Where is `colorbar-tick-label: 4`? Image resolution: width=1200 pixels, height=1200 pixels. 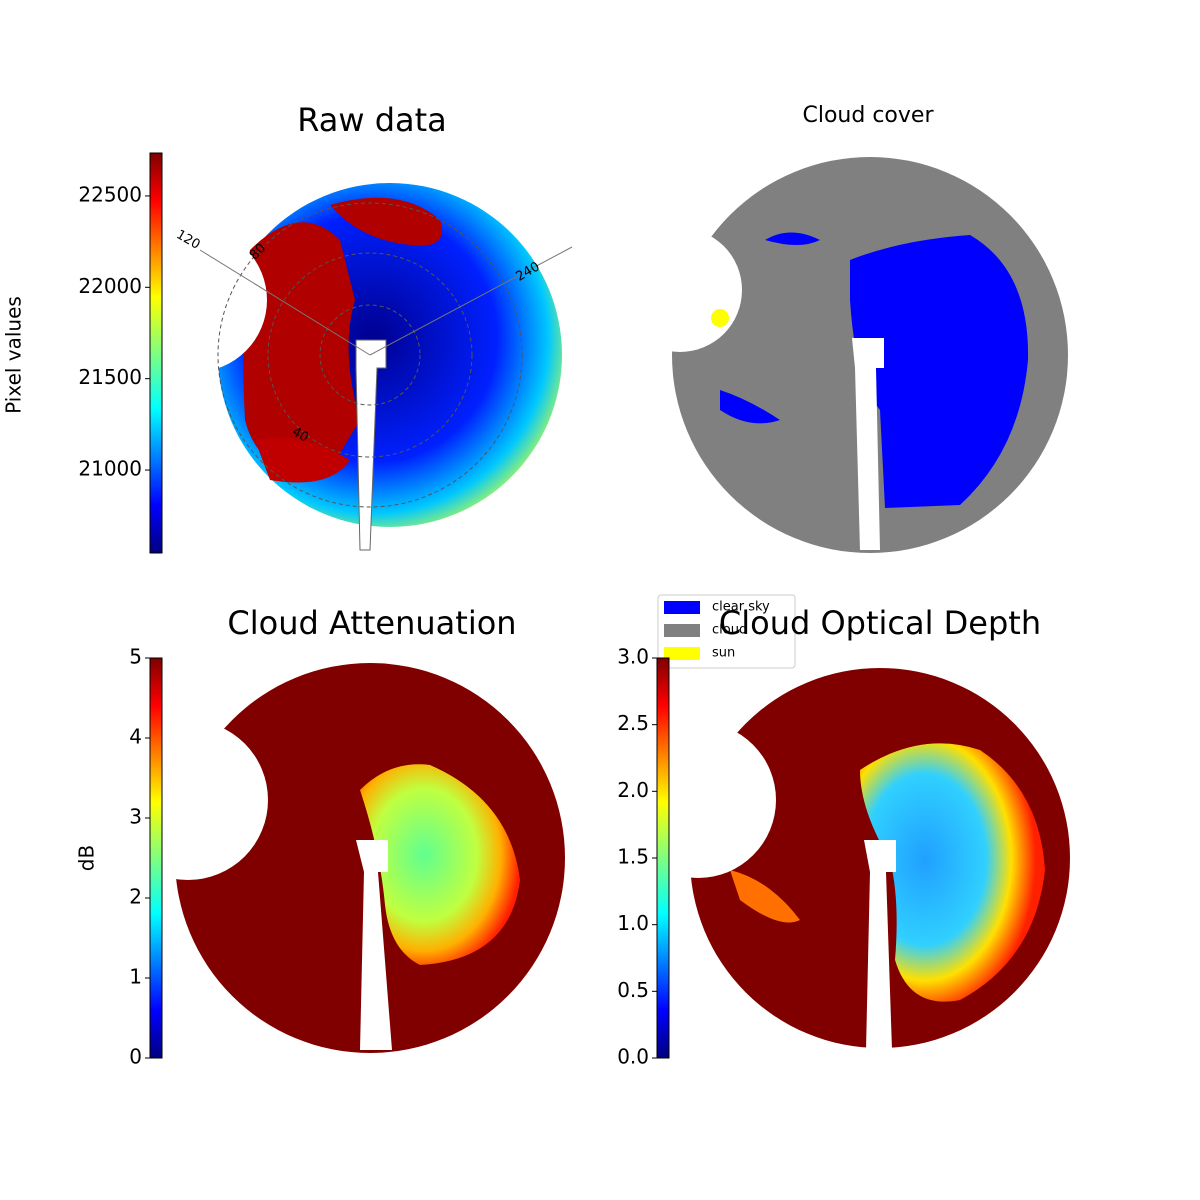
colorbar-tick-label: 4 is located at coordinates (135, 737).